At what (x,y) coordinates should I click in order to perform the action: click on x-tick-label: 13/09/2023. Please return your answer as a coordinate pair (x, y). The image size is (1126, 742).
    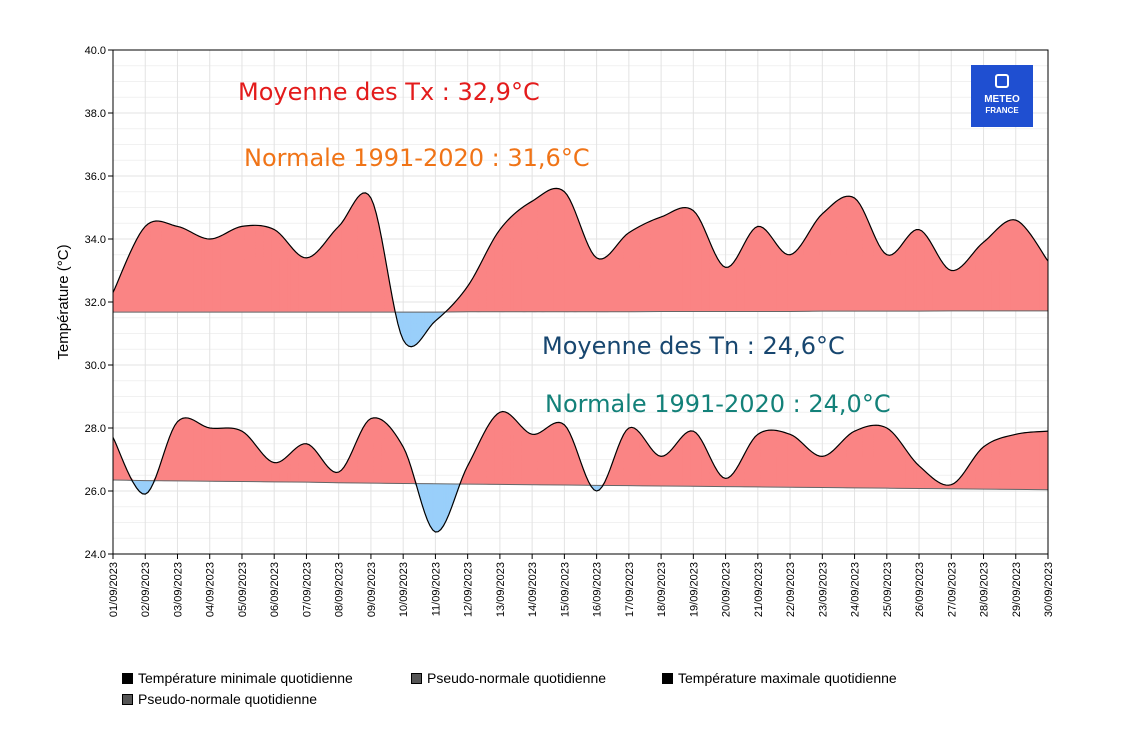
    Looking at the image, I should click on (501, 589).